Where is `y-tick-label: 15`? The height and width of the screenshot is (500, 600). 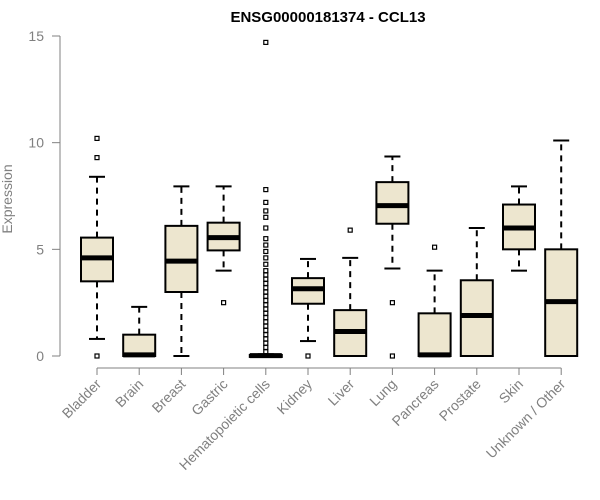
y-tick-label: 15 is located at coordinates (36, 36).